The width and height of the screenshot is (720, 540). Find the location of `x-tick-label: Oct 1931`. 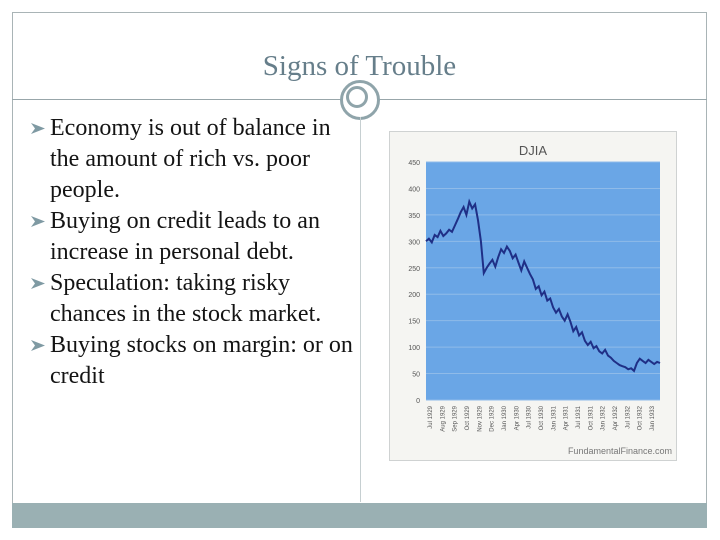

x-tick-label: Oct 1931 is located at coordinates (591, 417).